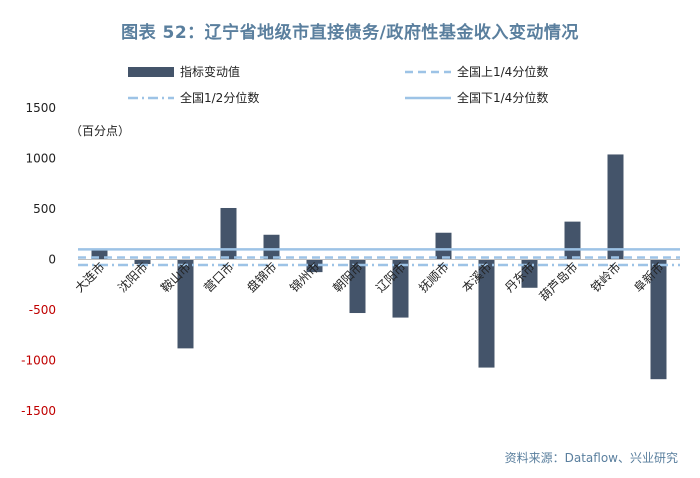  Describe the element at coordinates (38, 361) in the screenshot. I see `y-tick-label: -1000` at that location.